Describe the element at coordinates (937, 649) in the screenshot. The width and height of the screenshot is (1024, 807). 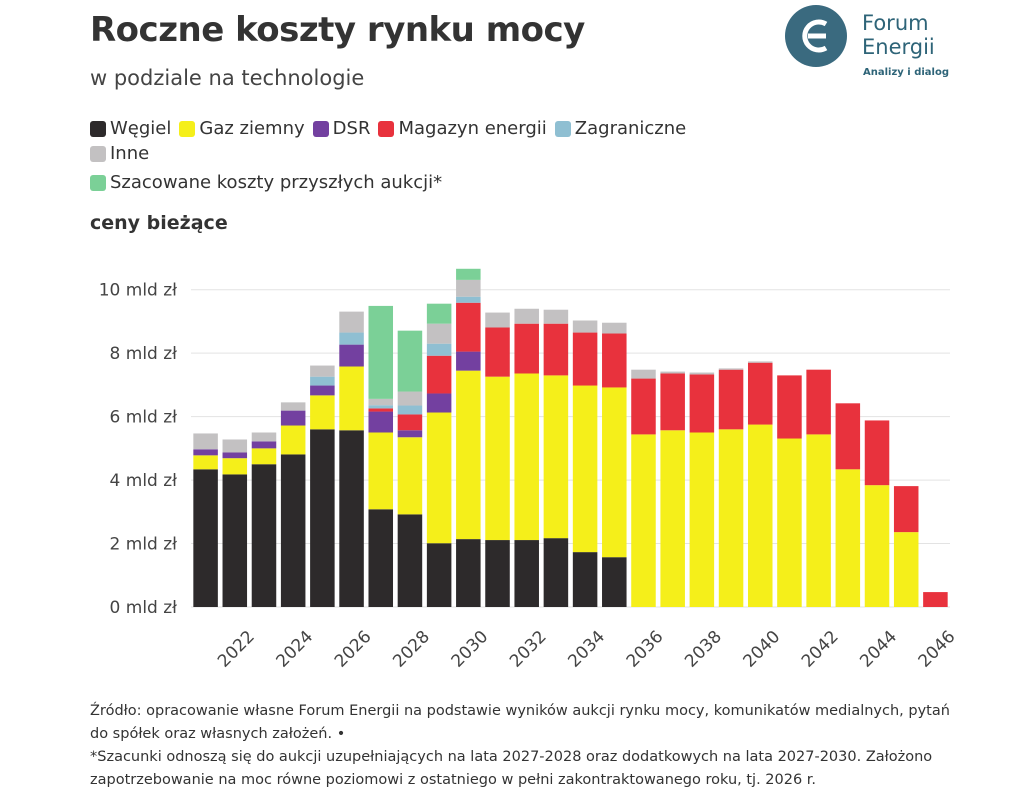
I see `x-tick-label: 2046` at that location.